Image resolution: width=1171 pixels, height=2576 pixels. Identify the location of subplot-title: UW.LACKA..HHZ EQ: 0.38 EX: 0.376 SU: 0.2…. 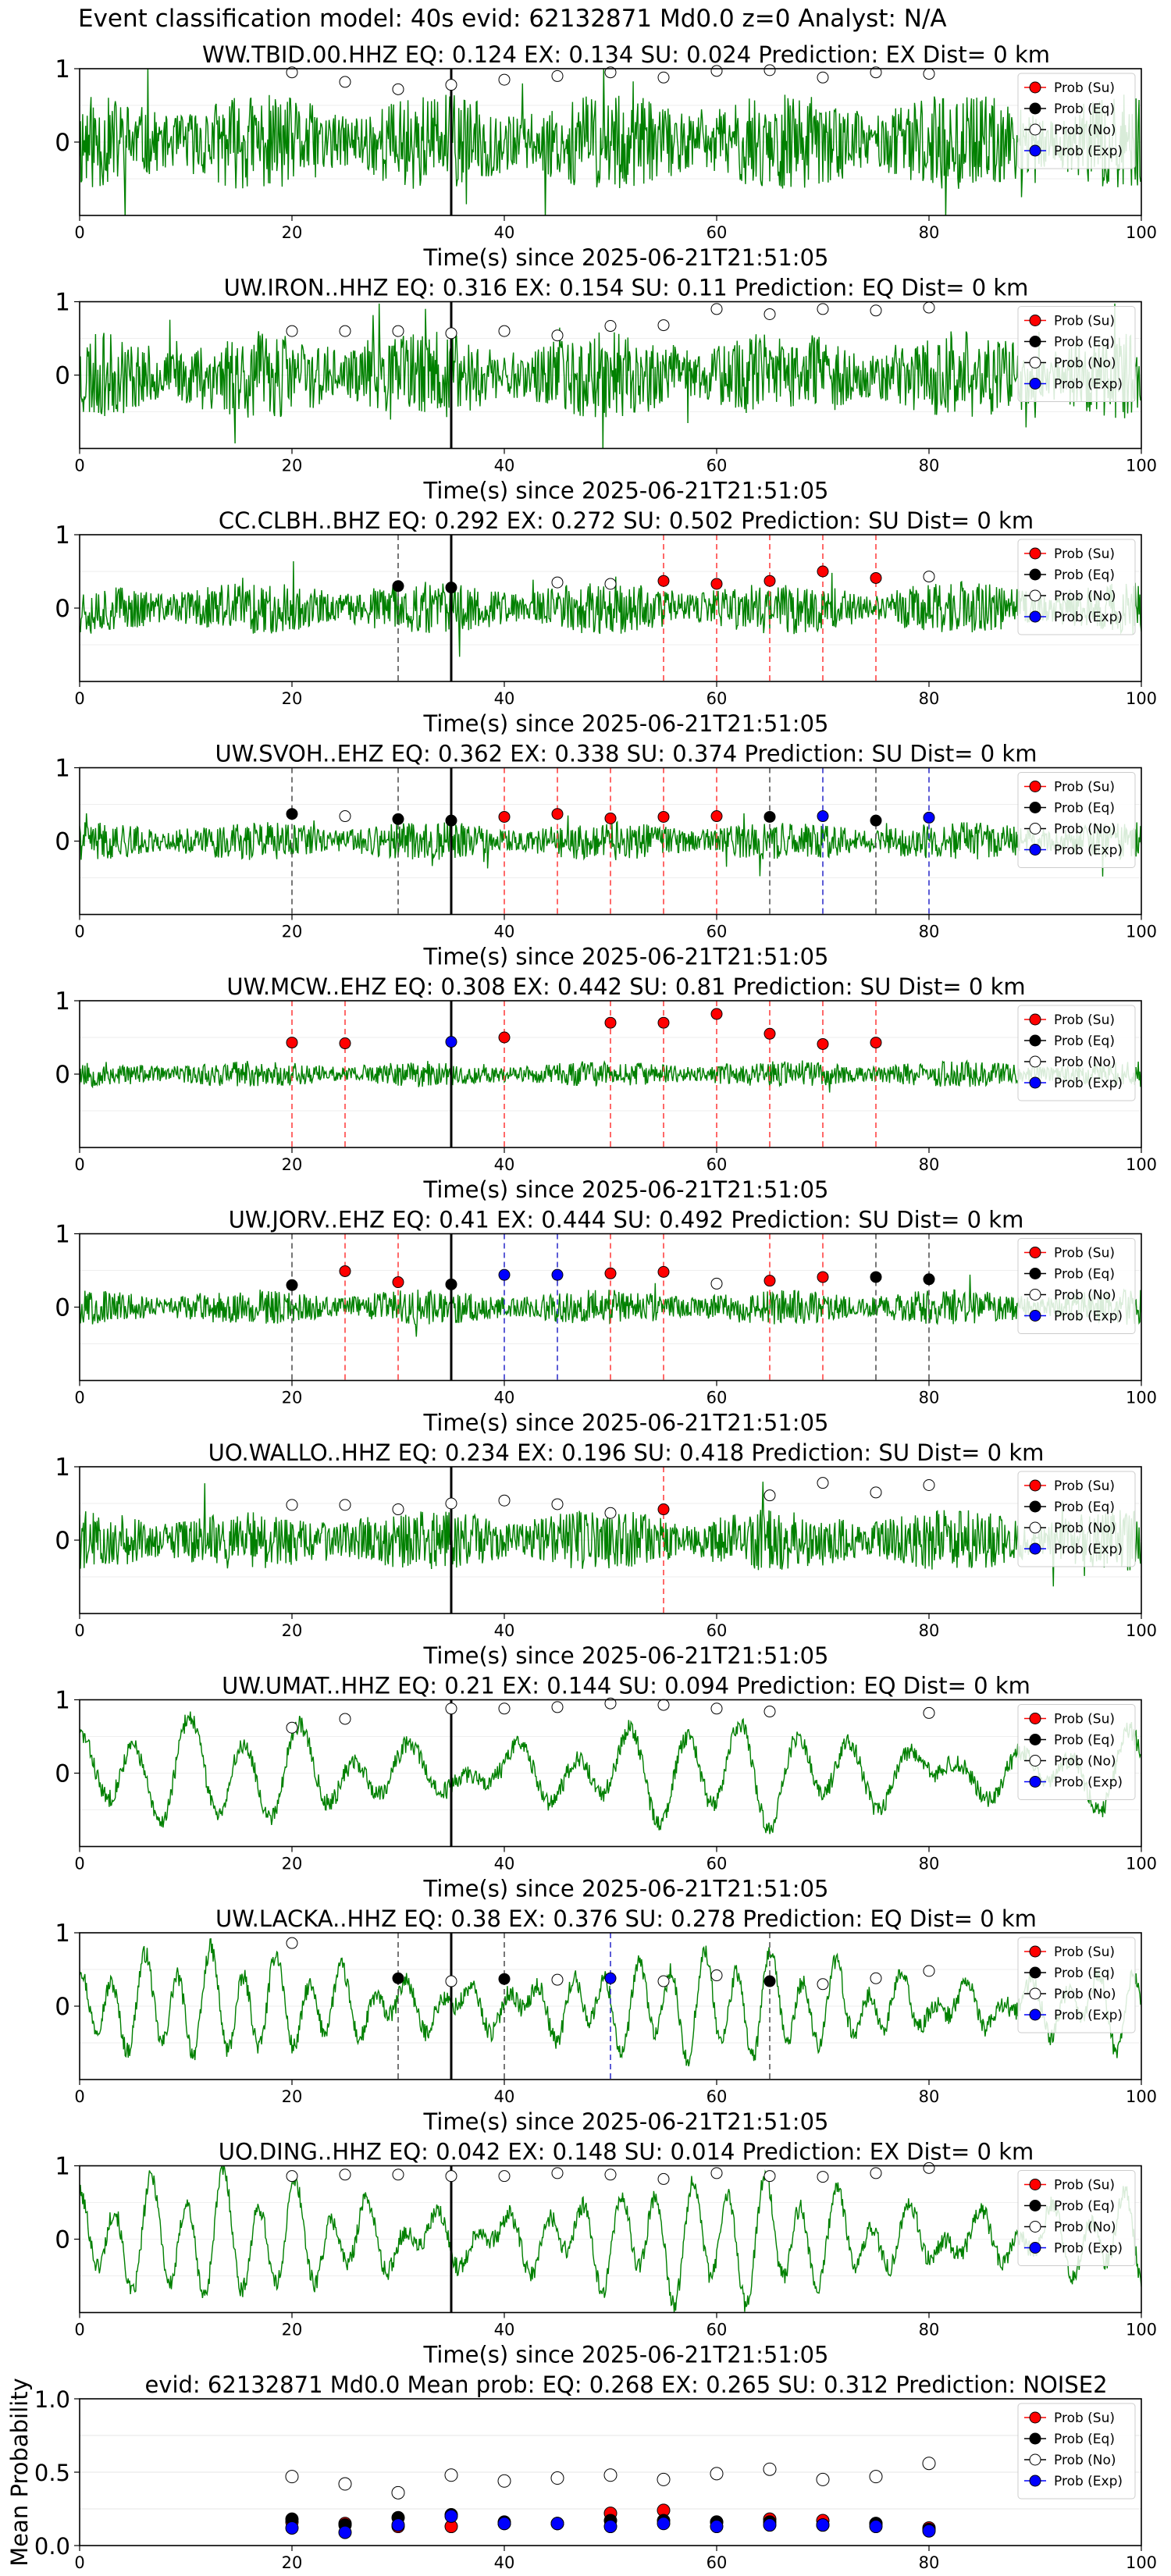
(626, 1918).